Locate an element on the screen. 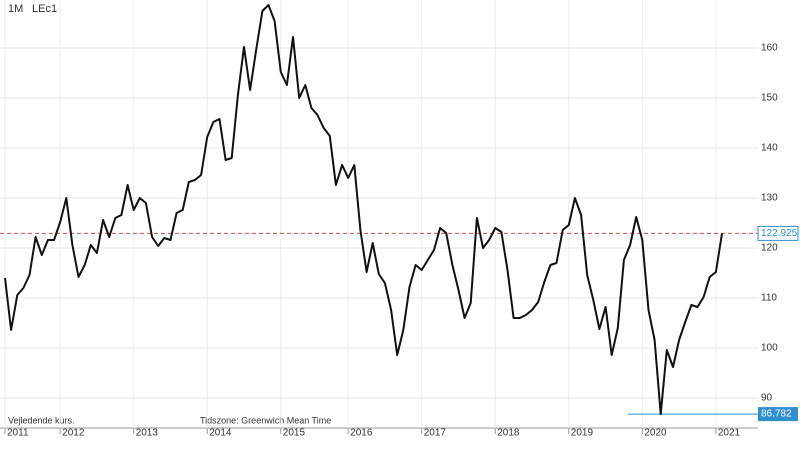 The image size is (800, 449). x-tick-label: 2021 is located at coordinates (729, 433).